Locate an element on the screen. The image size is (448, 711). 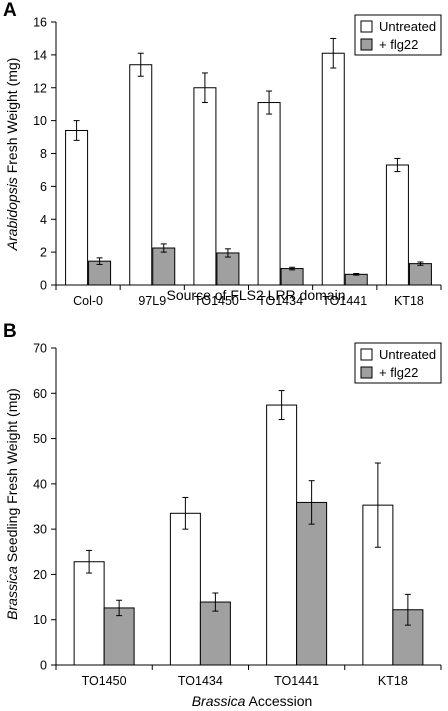
y-tick-label: 14 is located at coordinates (40, 55).